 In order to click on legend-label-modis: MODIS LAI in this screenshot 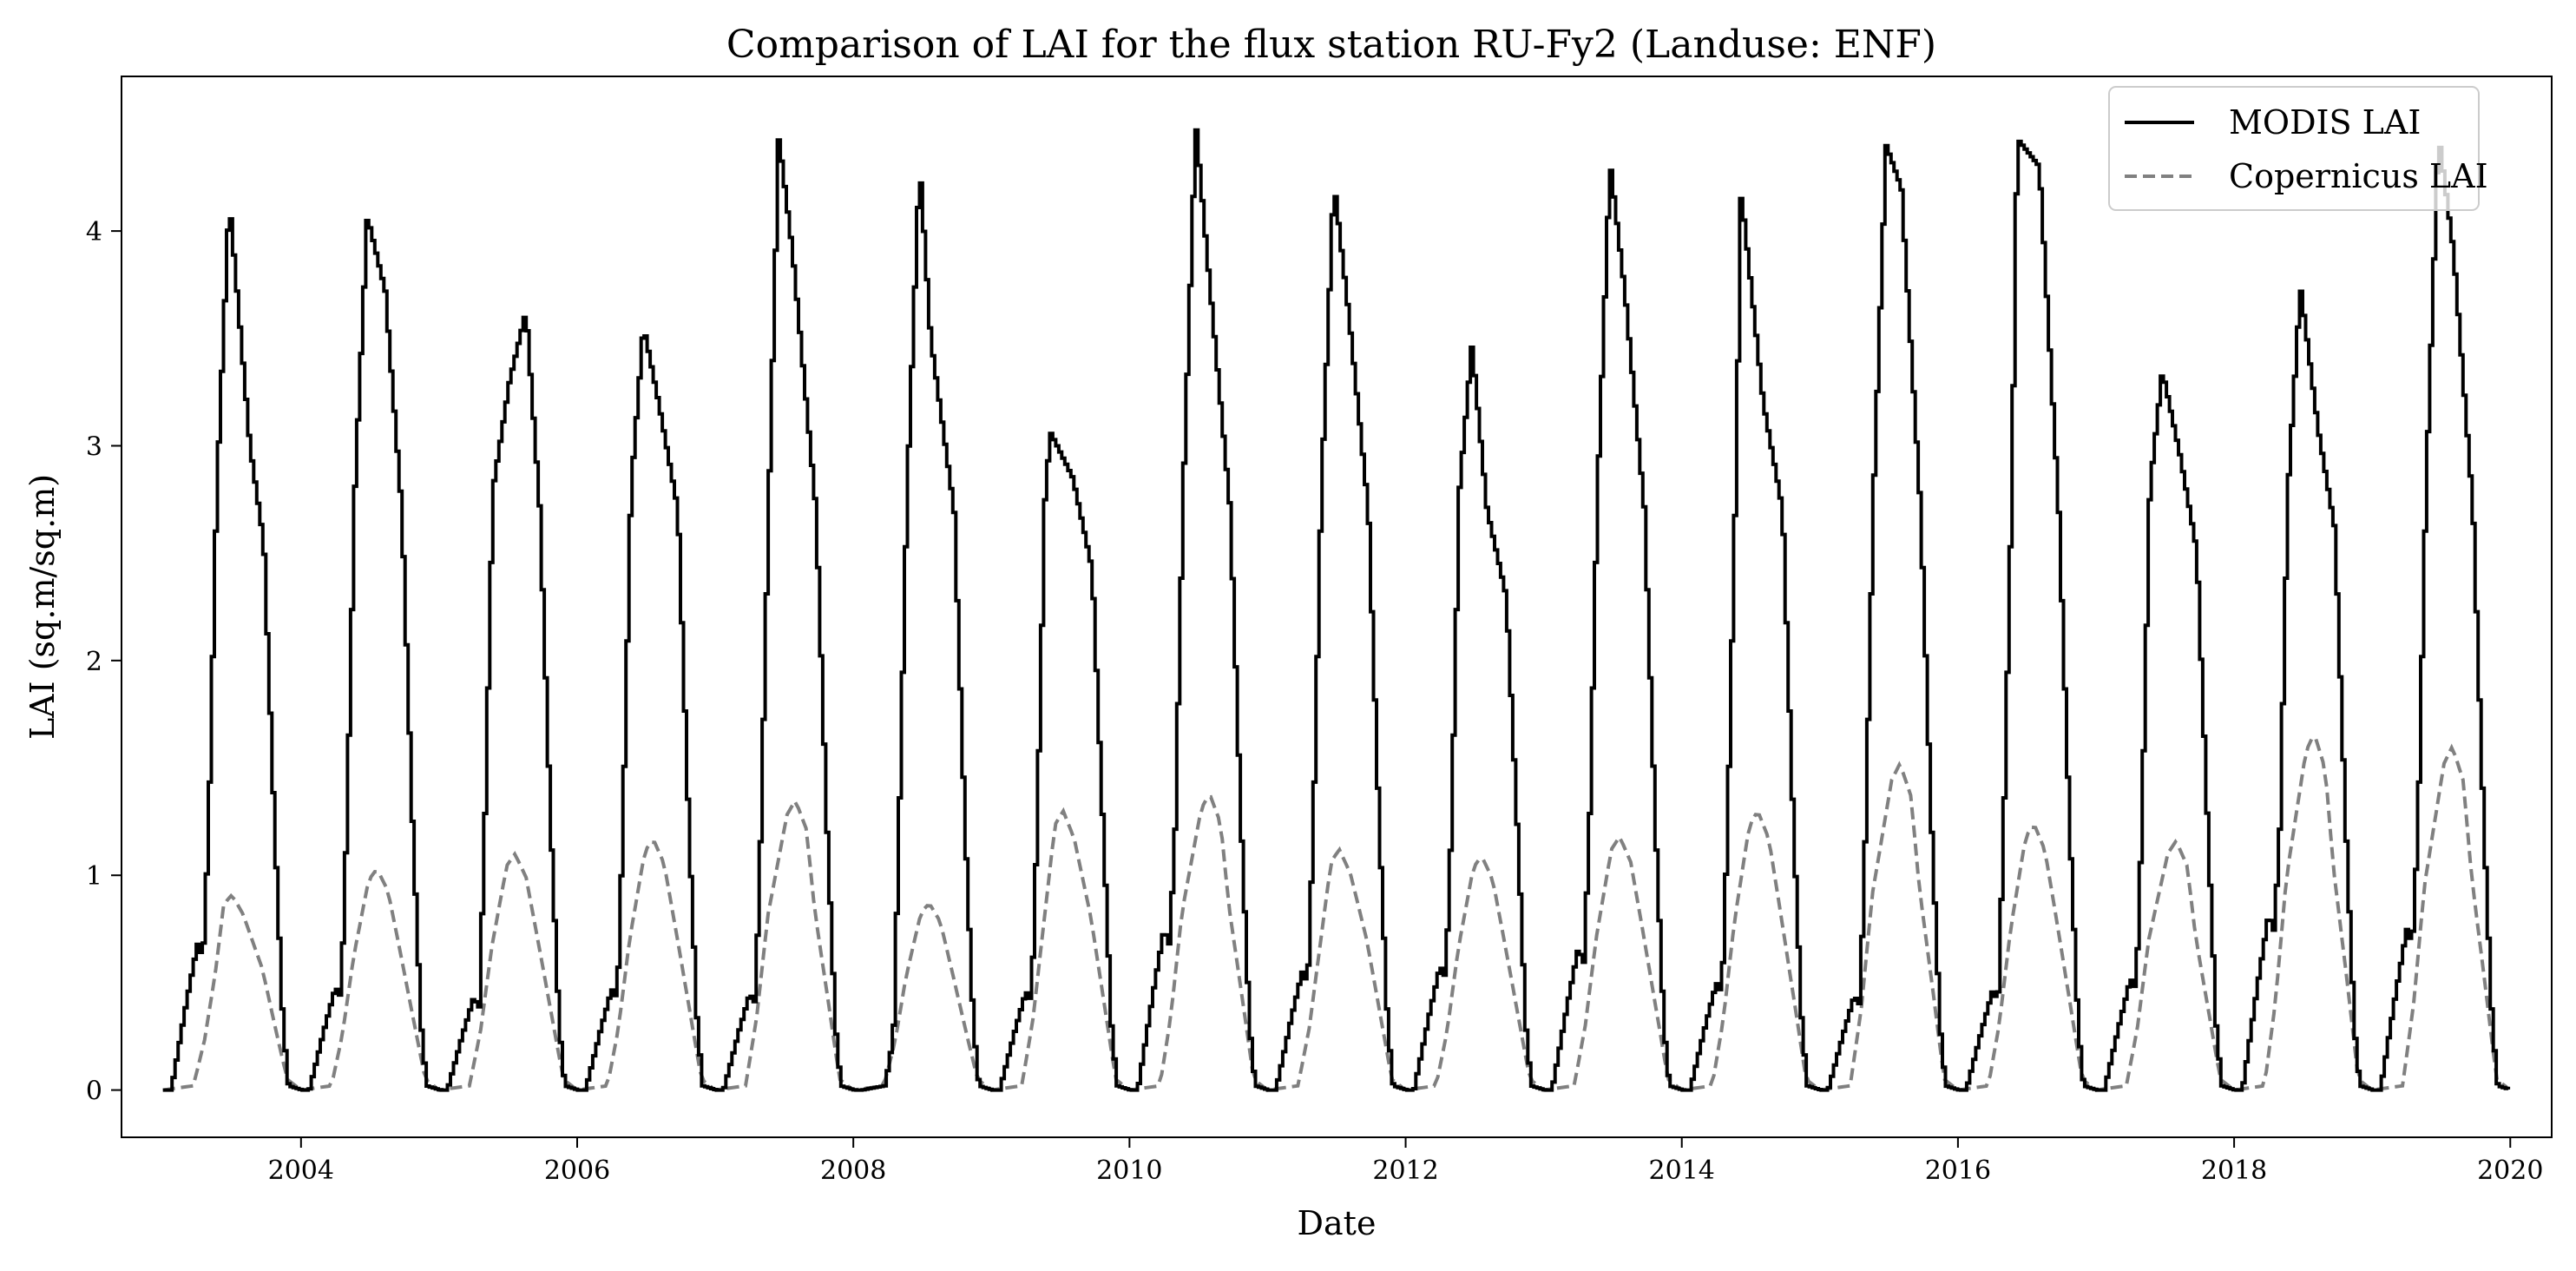, I will do `click(2325, 122)`.